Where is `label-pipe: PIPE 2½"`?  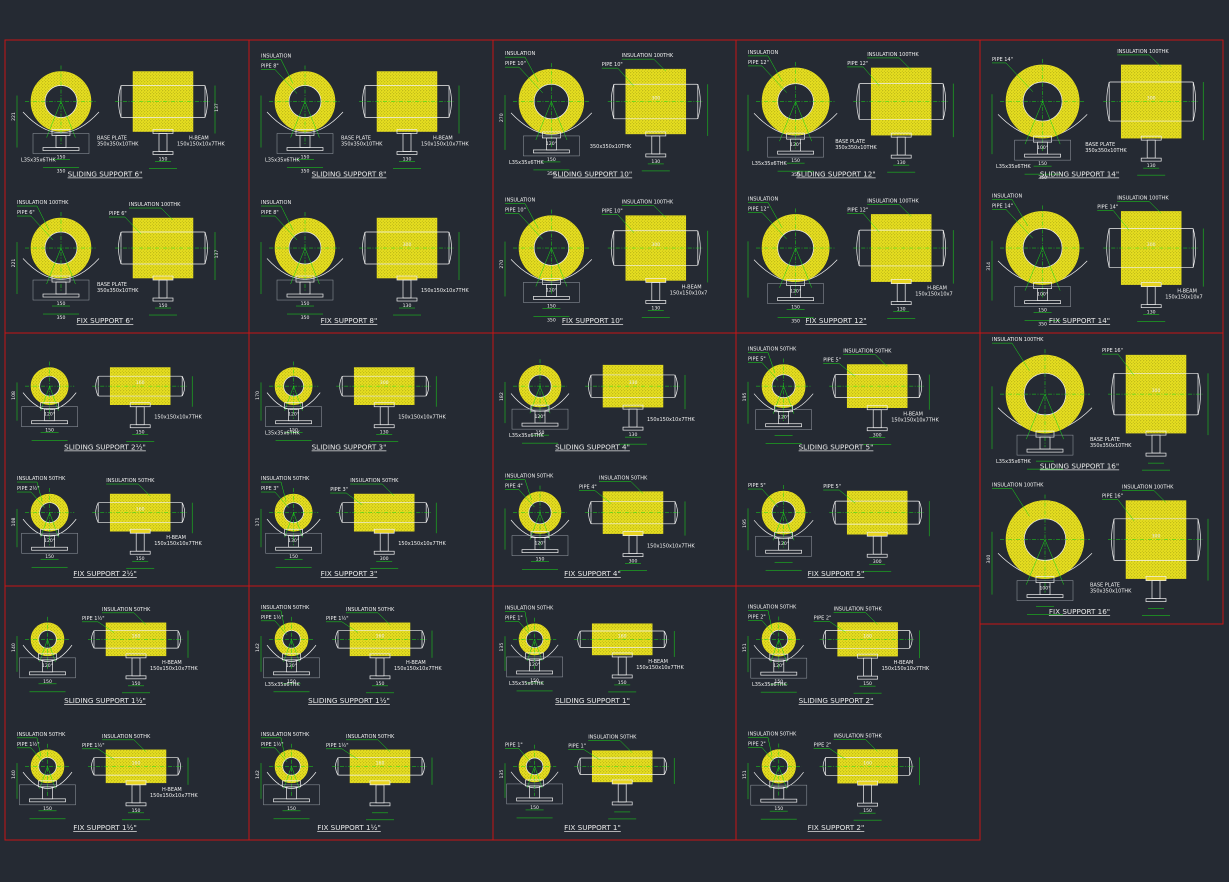
label-pipe: PIPE 2½" is located at coordinates (28, 488).